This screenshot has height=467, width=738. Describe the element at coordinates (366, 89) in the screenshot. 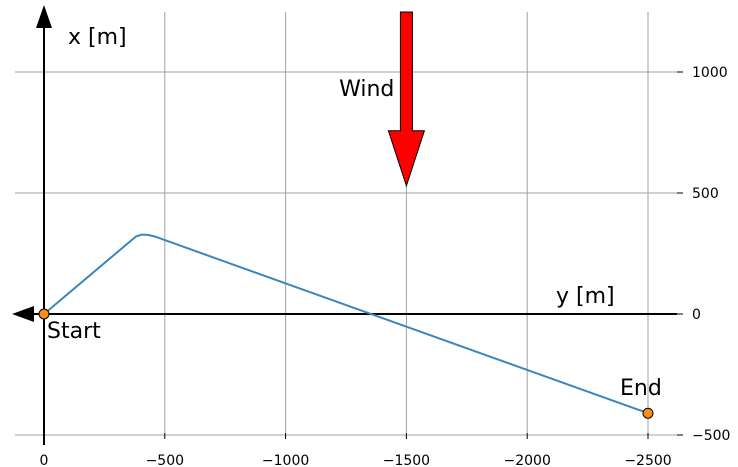

I see `wind-label: Wind` at that location.